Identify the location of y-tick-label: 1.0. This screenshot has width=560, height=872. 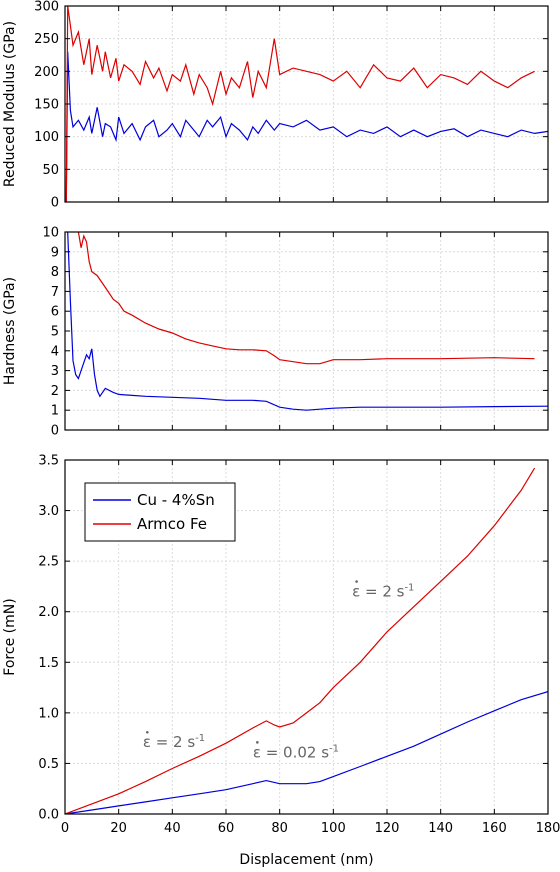
(48, 713).